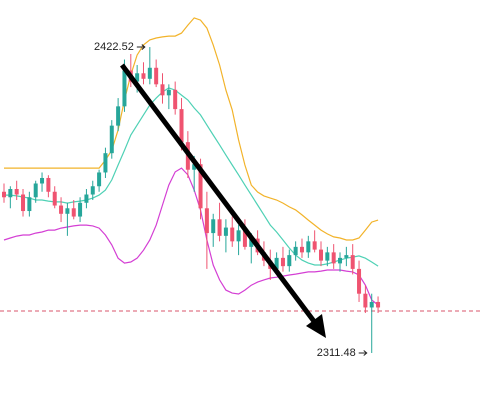  What do you see at coordinates (114, 47) in the screenshot?
I see `high-label: 2422.52` at bounding box center [114, 47].